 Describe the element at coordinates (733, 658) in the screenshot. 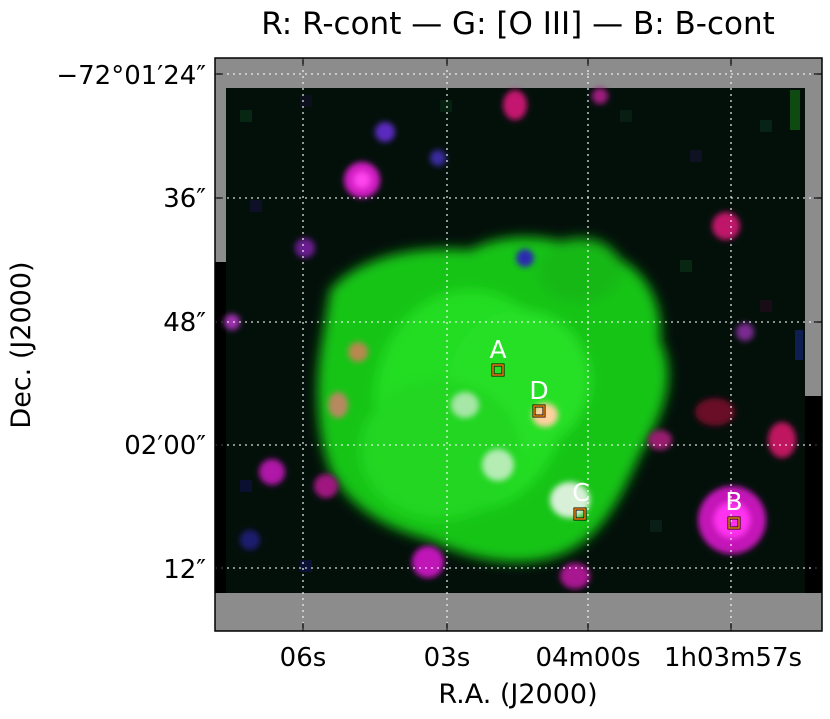

I see `x-tick-label: 1h03m57s` at that location.